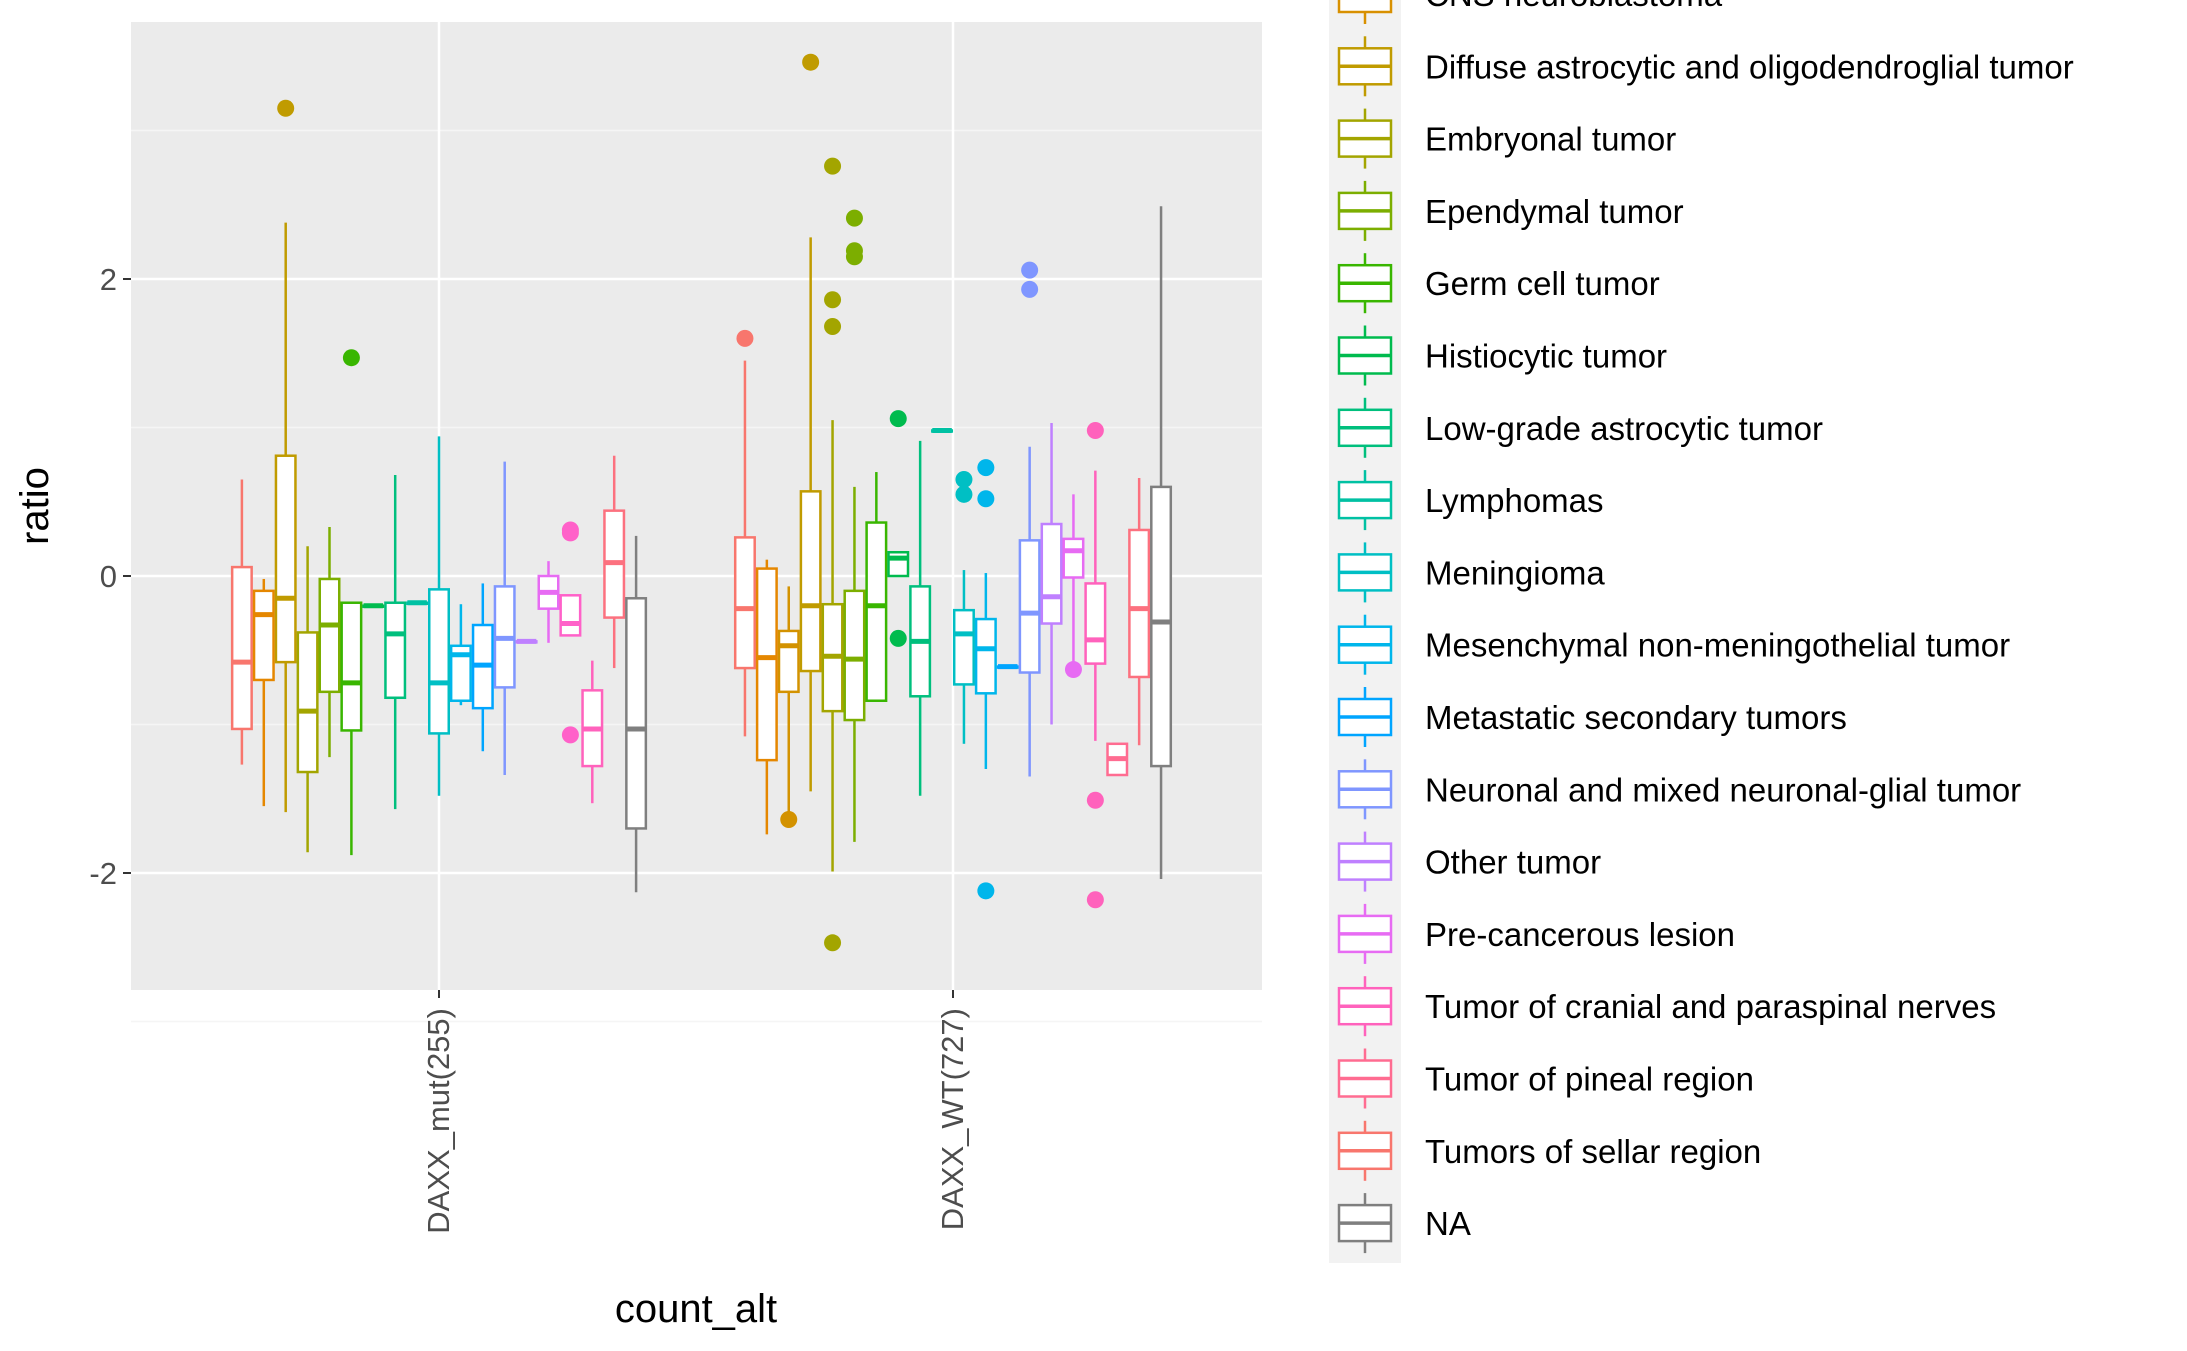 The width and height of the screenshot is (2187, 1351). What do you see at coordinates (1723, 789) in the screenshot?
I see `legend-label: Neuronal and mixed neuronal-glial tumor` at bounding box center [1723, 789].